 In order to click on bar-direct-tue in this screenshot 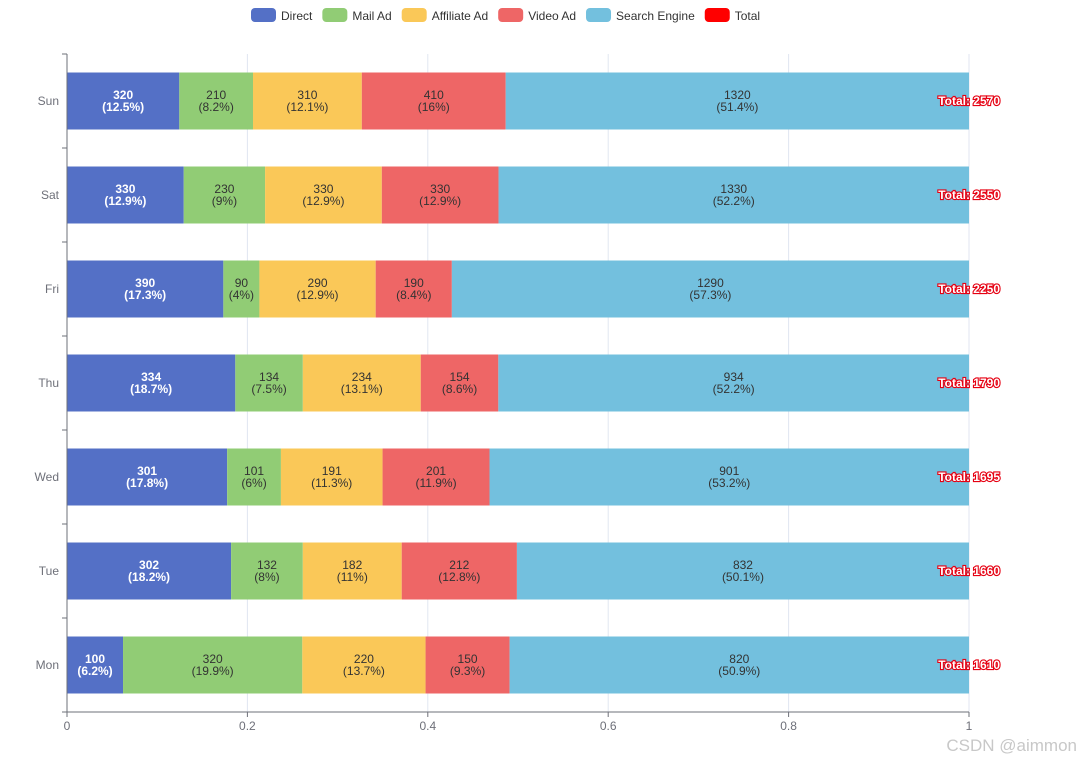, I will do `click(149, 571)`.